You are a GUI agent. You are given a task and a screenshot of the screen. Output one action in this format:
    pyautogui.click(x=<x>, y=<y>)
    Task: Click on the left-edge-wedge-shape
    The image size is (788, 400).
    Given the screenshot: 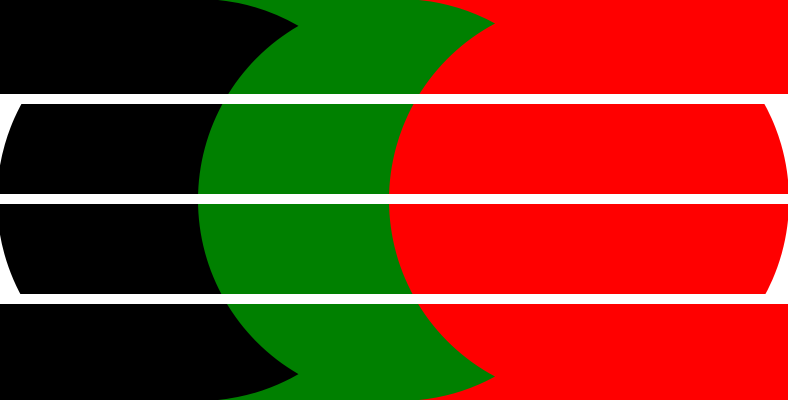 What is the action you would take?
    pyautogui.click(x=14, y=199)
    